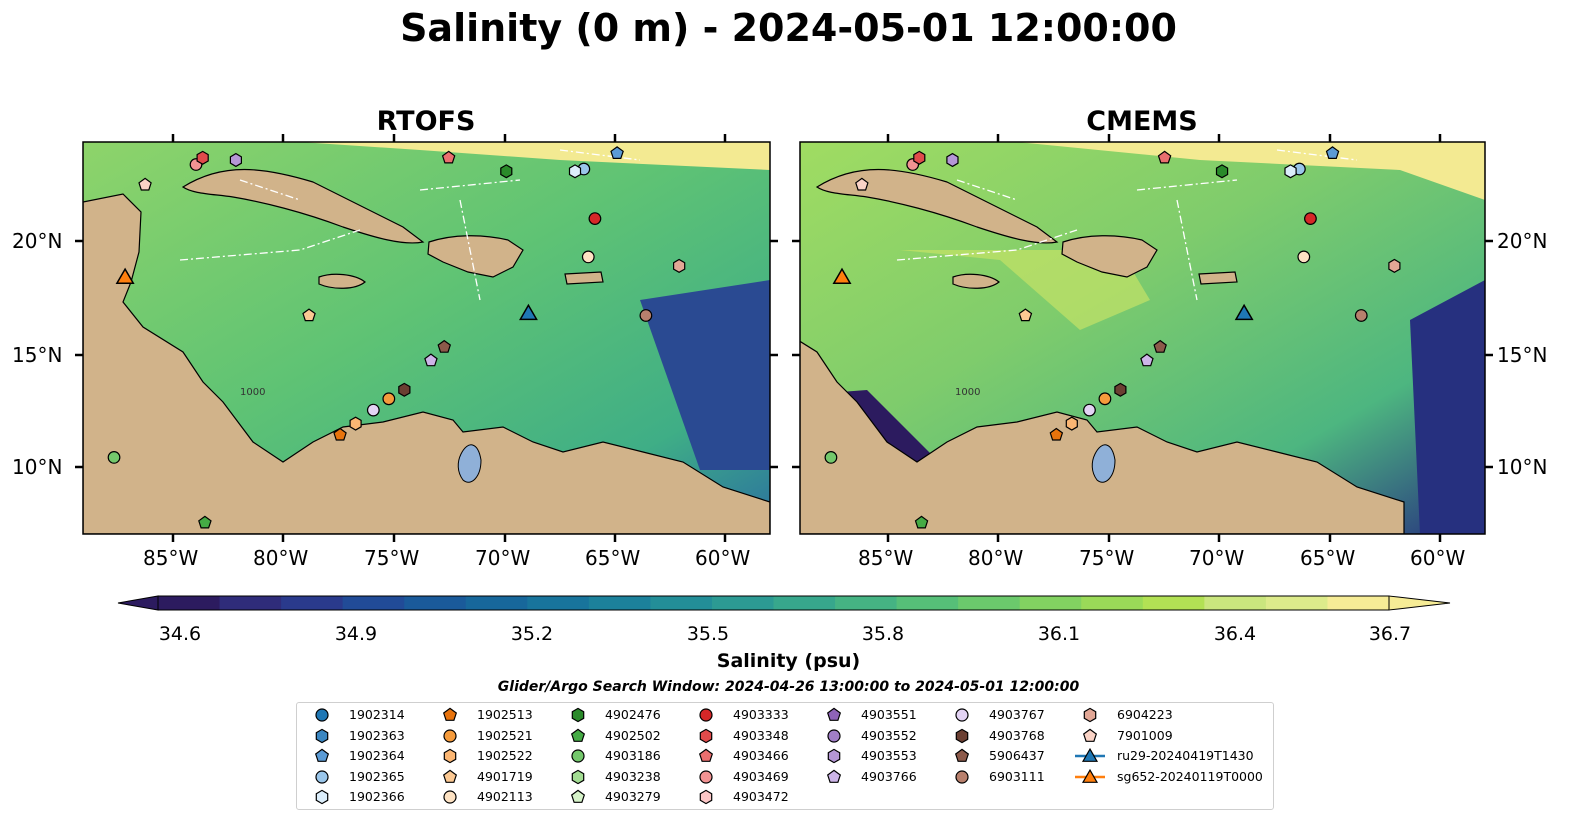 The width and height of the screenshot is (1577, 827). I want to click on colorbar-tick-label: 36.1, so click(1059, 634).